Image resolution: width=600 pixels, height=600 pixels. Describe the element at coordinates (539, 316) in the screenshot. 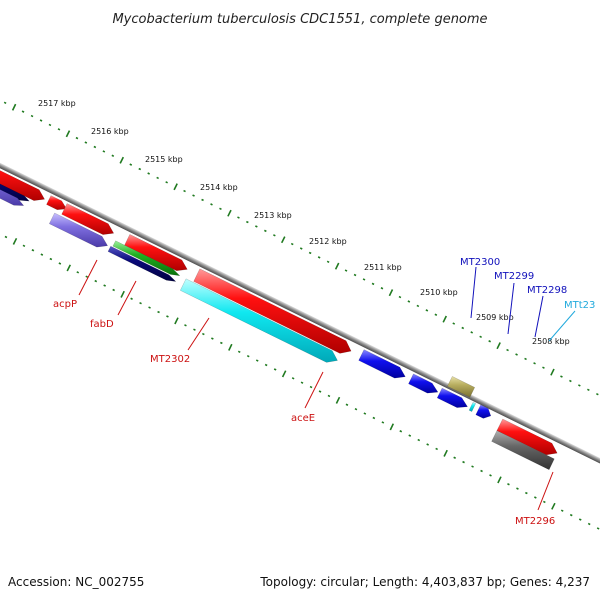

I see `leader-mt2298` at that location.